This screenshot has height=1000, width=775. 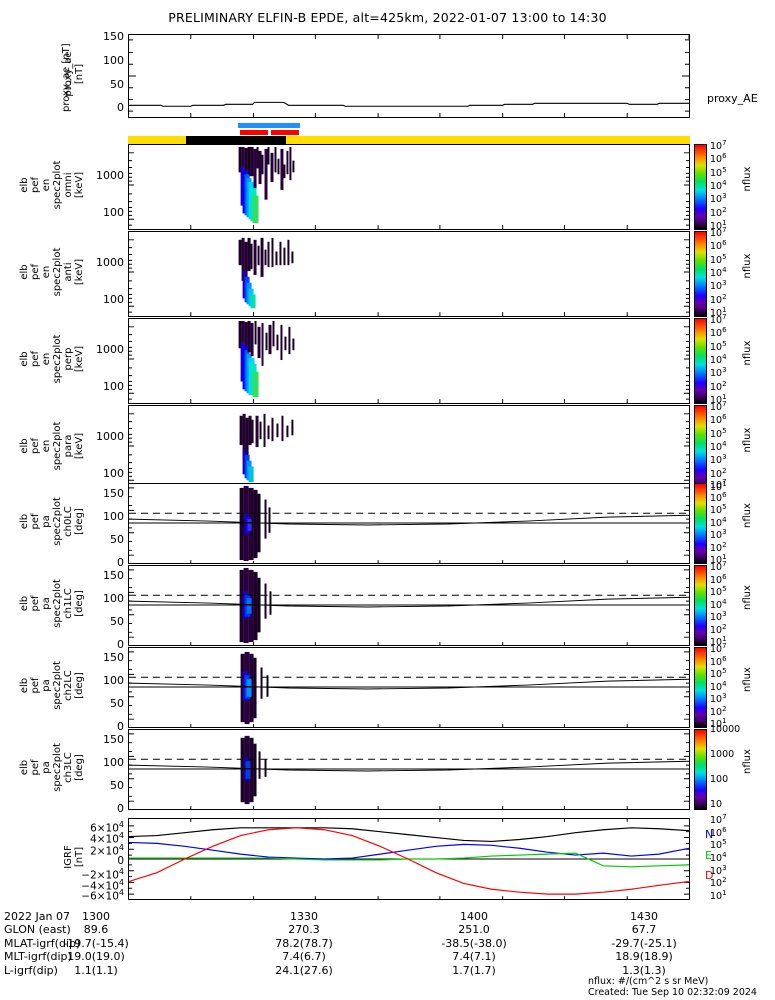 I want to click on colorbar-en-perp, so click(x=700, y=361).